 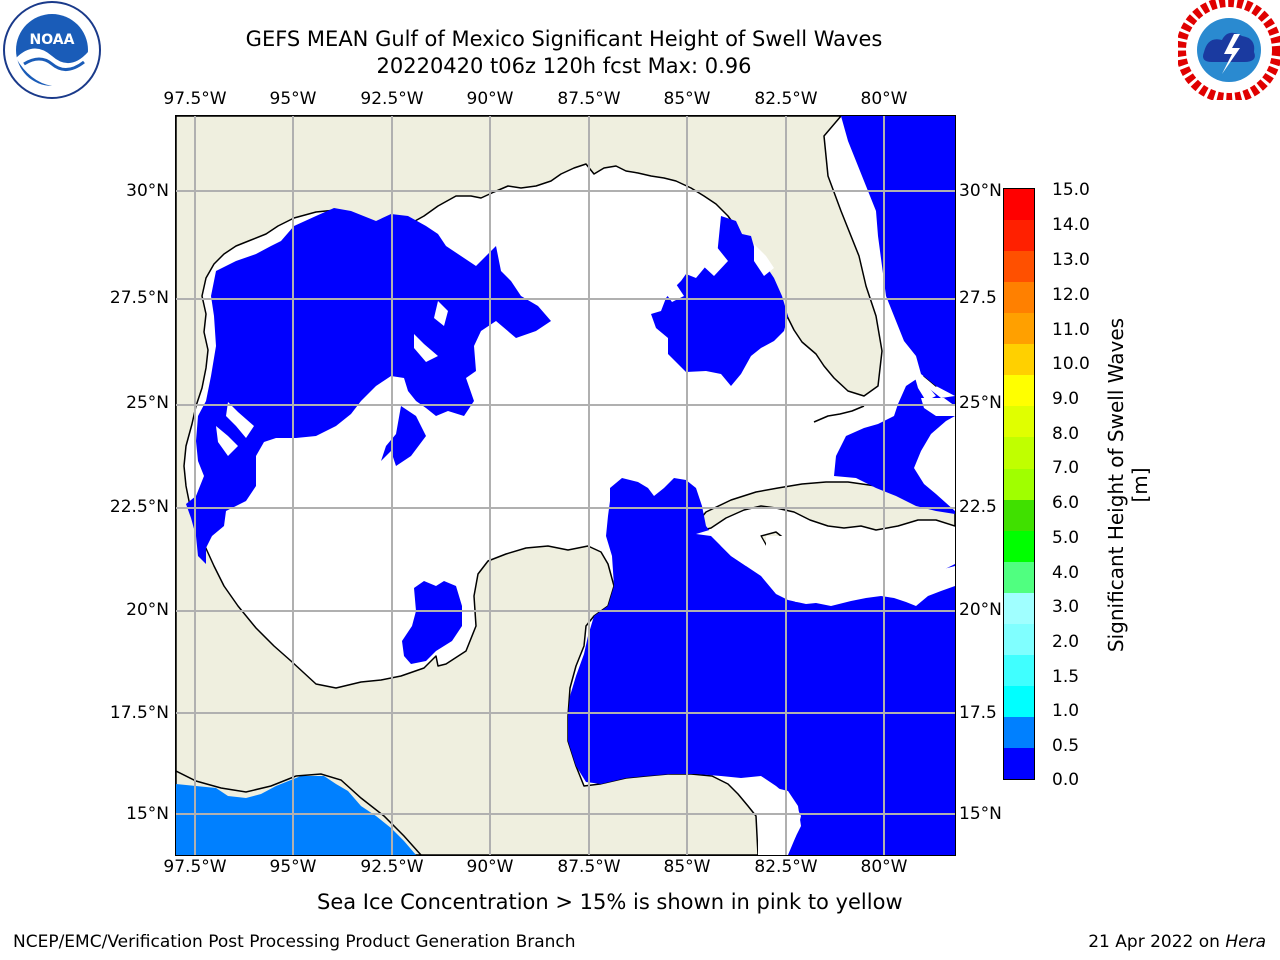 I want to click on colorbar-tick: 1.0, so click(x=1066, y=711).